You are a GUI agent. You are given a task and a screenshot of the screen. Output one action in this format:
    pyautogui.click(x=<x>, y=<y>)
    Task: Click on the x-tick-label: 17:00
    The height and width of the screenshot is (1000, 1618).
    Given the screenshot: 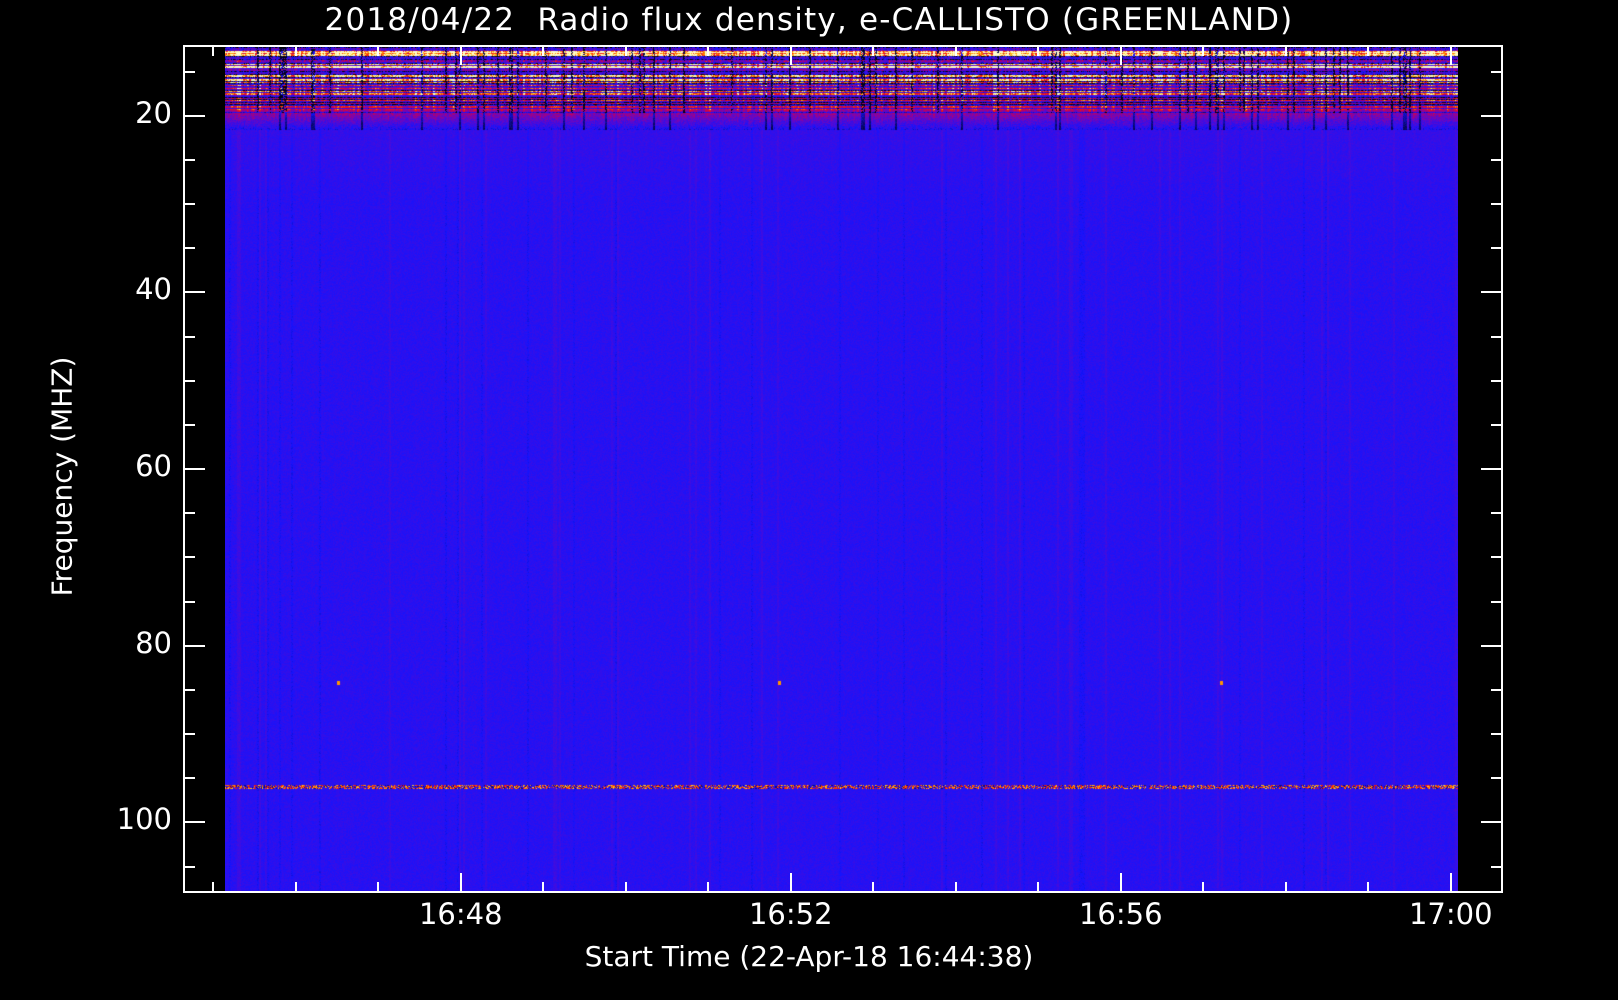 What is the action you would take?
    pyautogui.click(x=1450, y=914)
    